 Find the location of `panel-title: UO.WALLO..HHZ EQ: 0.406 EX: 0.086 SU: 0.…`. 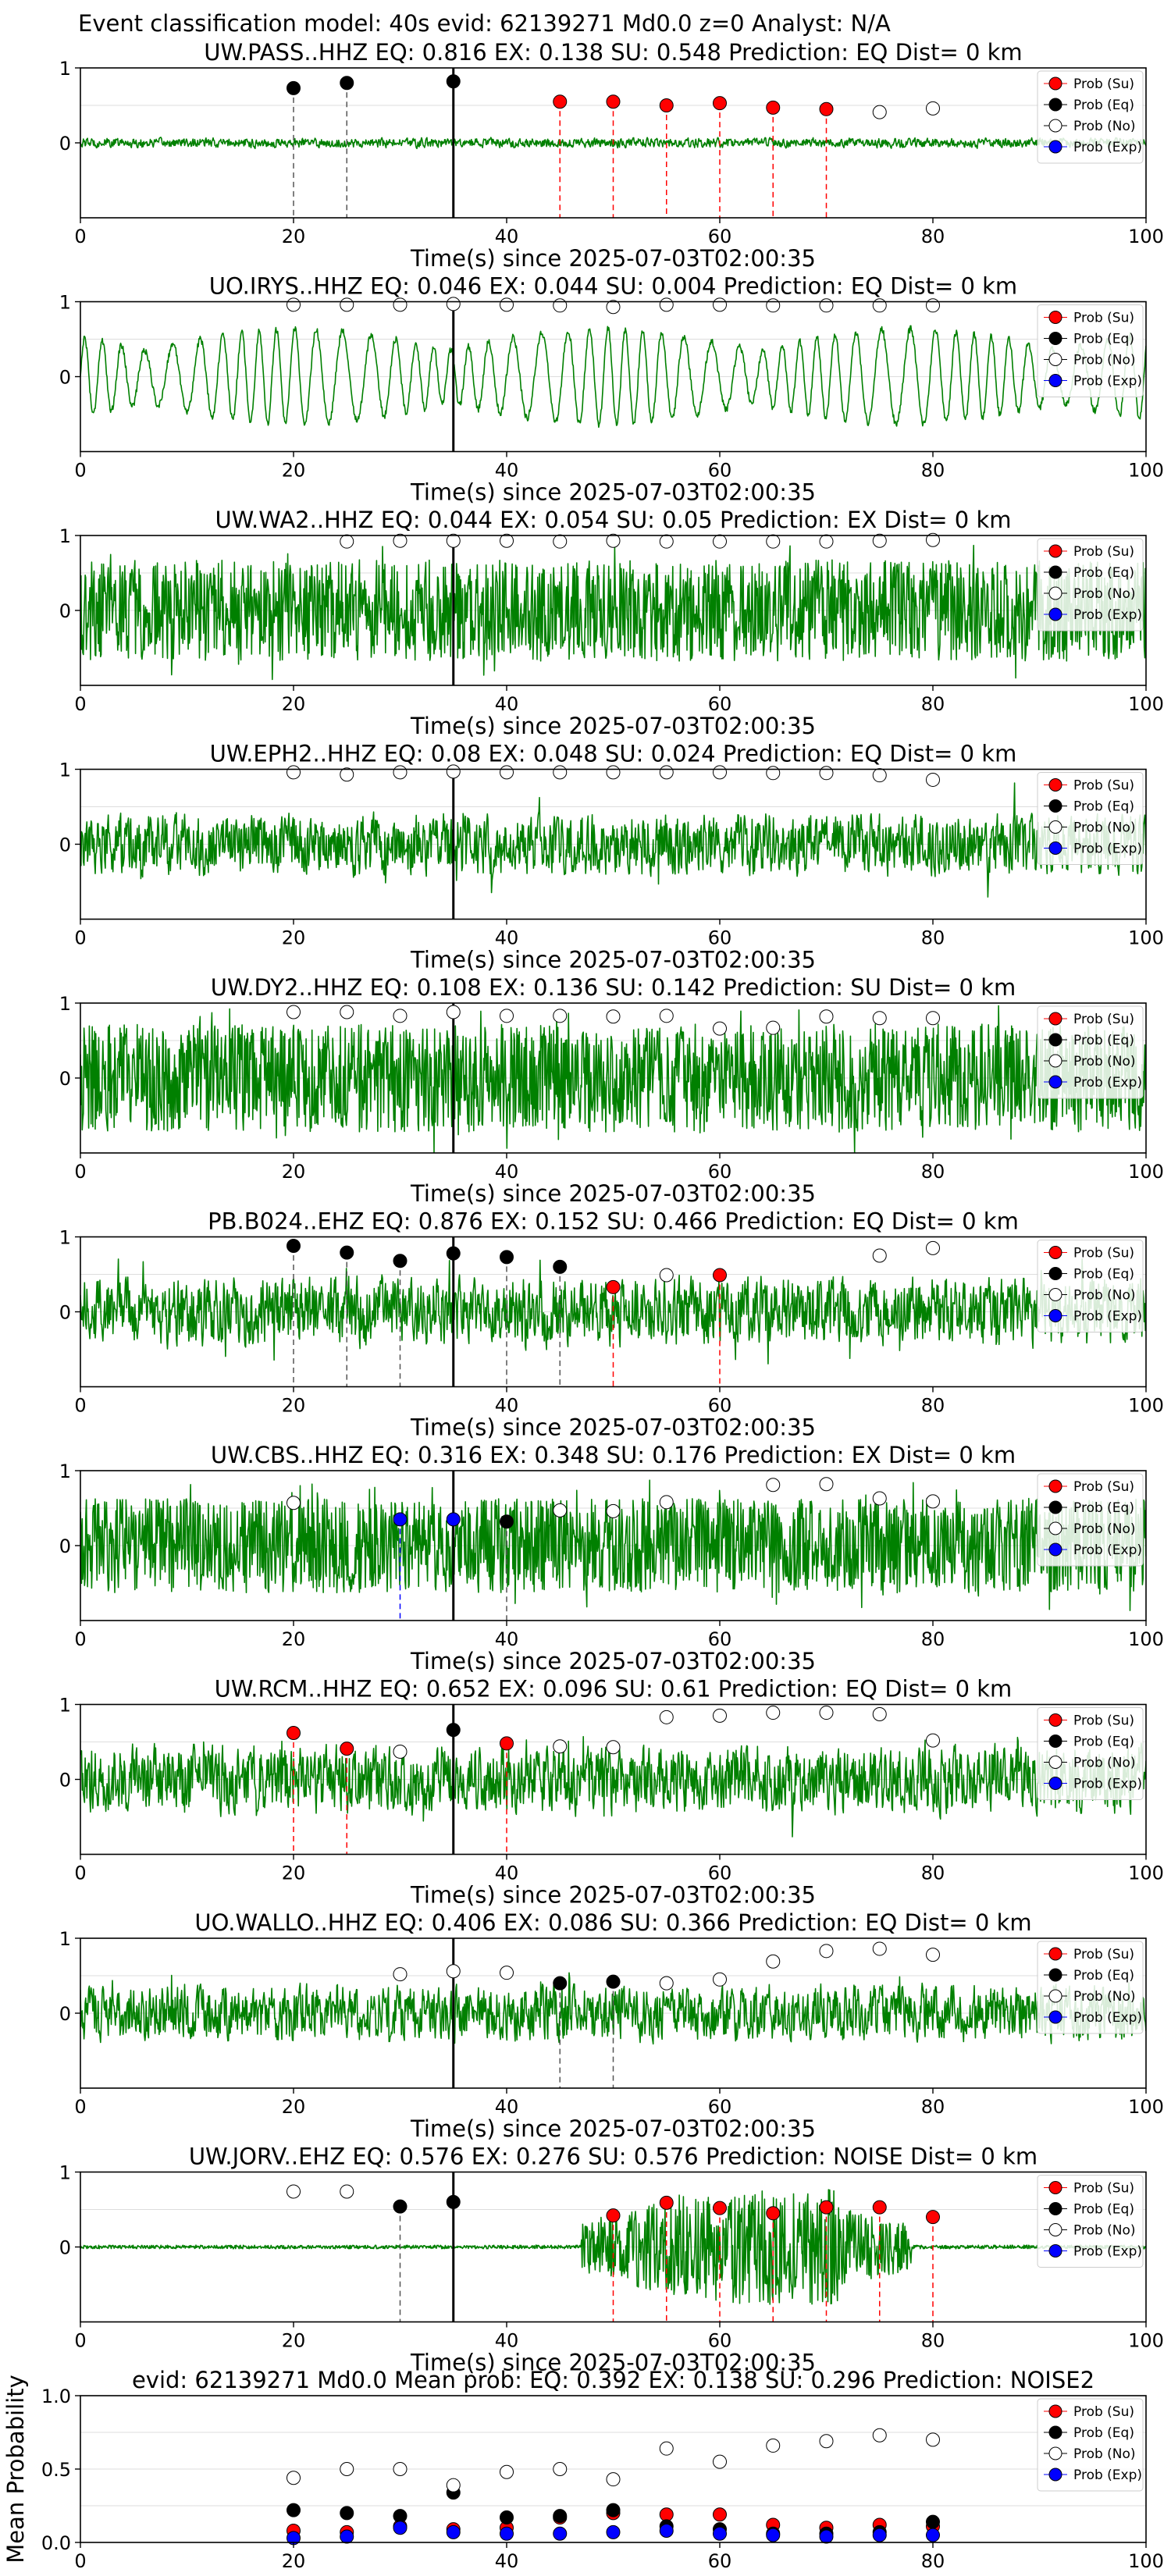

panel-title: UO.WALLO..HHZ EQ: 0.406 EX: 0.086 SU: 0.… is located at coordinates (612, 1922).